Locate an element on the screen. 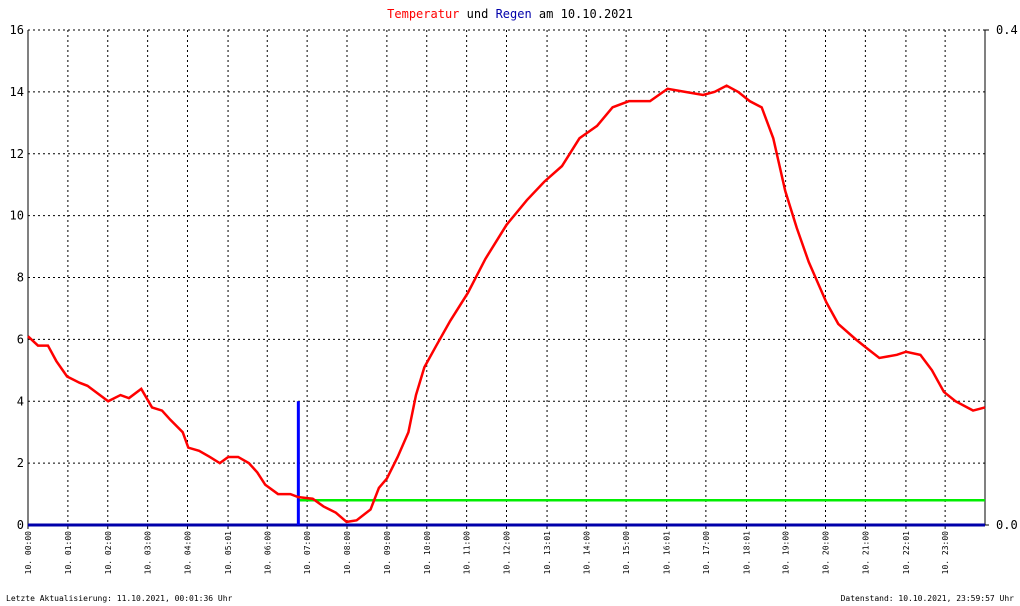 The image size is (1020, 606). title-rain: Regen is located at coordinates (514, 14).